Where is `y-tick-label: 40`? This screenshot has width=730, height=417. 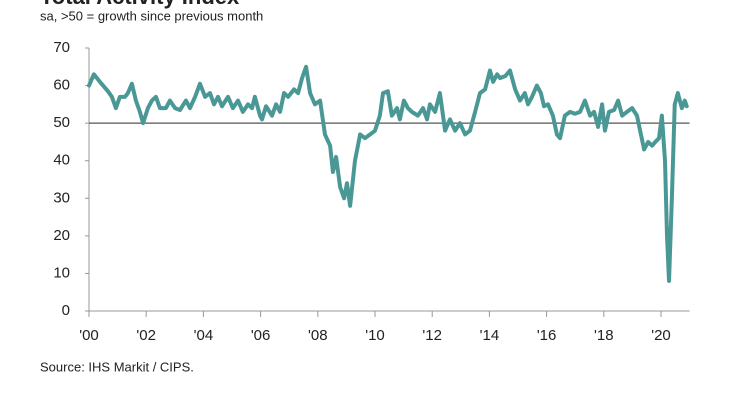
y-tick-label: 40 is located at coordinates (61, 160).